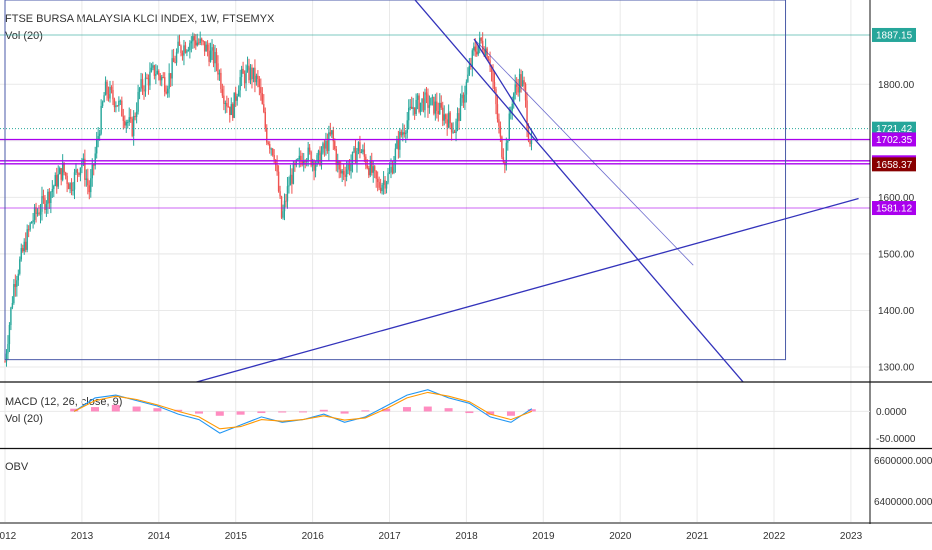 Image resolution: width=932 pixels, height=550 pixels. I want to click on price-tick-1500.00: 1500.00, so click(896, 254).